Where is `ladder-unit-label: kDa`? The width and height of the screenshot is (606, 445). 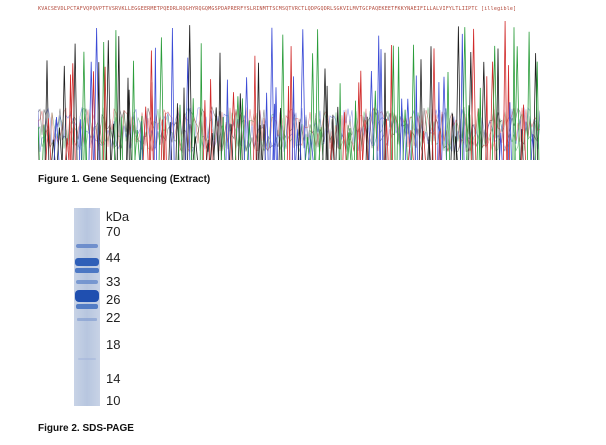 ladder-unit-label: kDa is located at coordinates (118, 216).